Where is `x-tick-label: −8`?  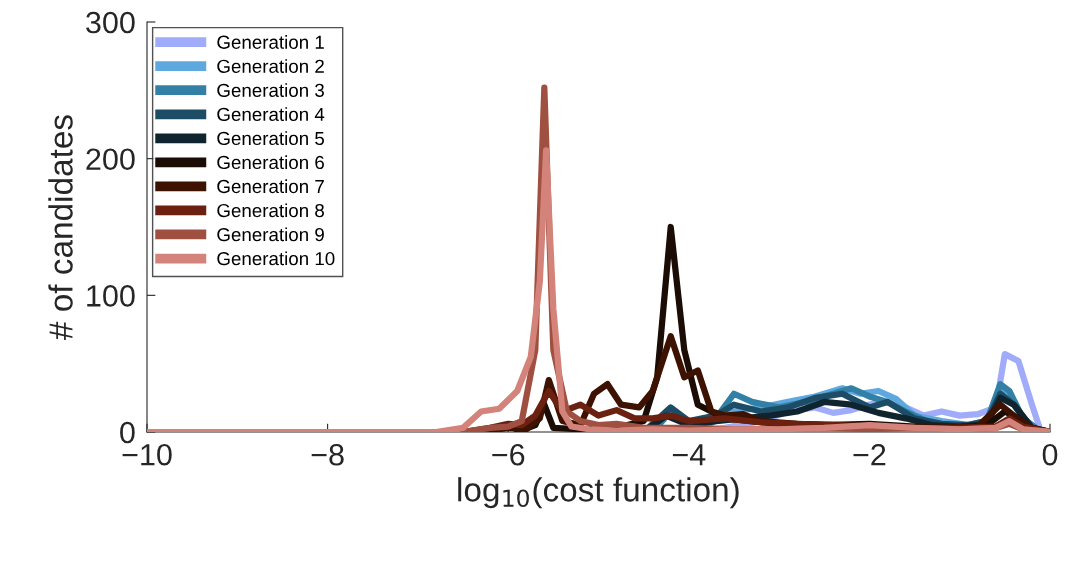 x-tick-label: −8 is located at coordinates (327, 454).